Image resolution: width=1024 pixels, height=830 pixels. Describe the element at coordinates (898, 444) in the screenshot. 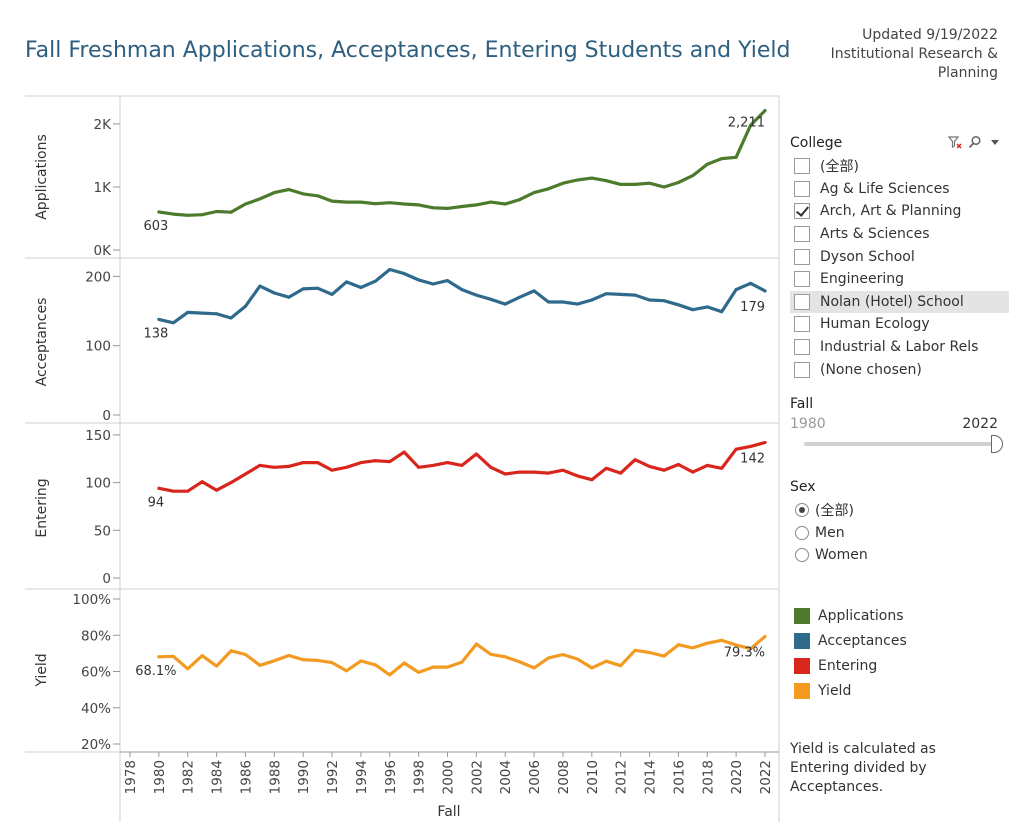

I see `fall-slider` at that location.